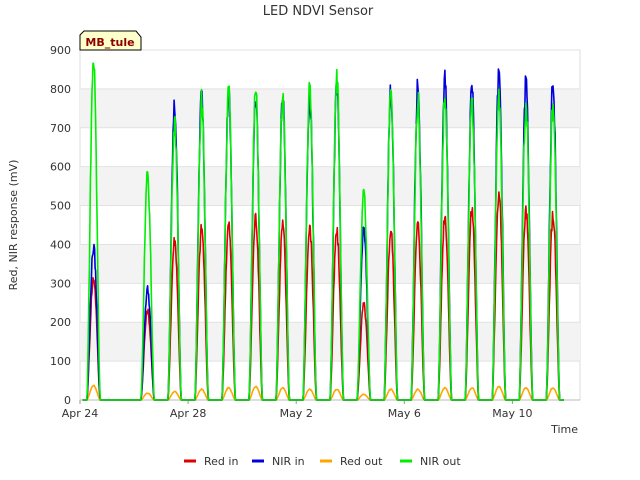  What do you see at coordinates (404, 413) in the screenshot?
I see `x-tick-label: May 6` at bounding box center [404, 413].